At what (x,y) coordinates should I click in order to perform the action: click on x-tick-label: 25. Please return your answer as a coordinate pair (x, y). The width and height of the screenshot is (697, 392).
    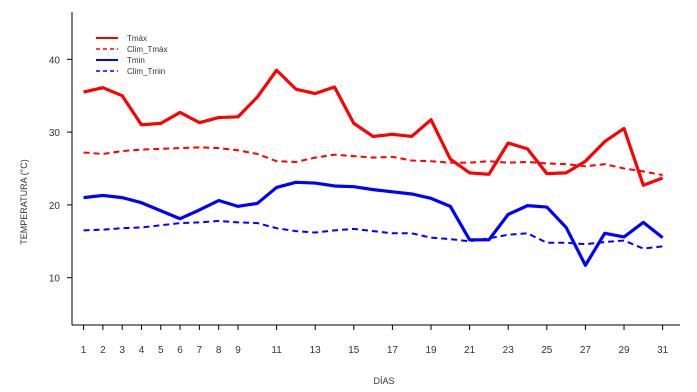
    Looking at the image, I should click on (547, 350).